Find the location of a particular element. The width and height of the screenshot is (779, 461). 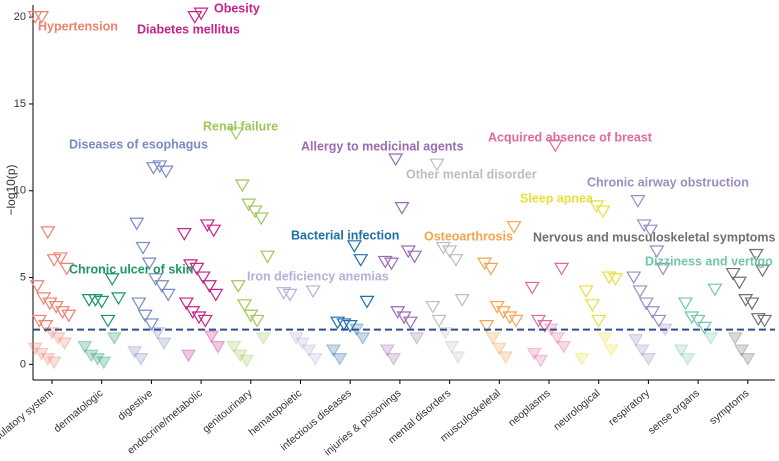

annotation: Bacterial infection is located at coordinates (345, 235).